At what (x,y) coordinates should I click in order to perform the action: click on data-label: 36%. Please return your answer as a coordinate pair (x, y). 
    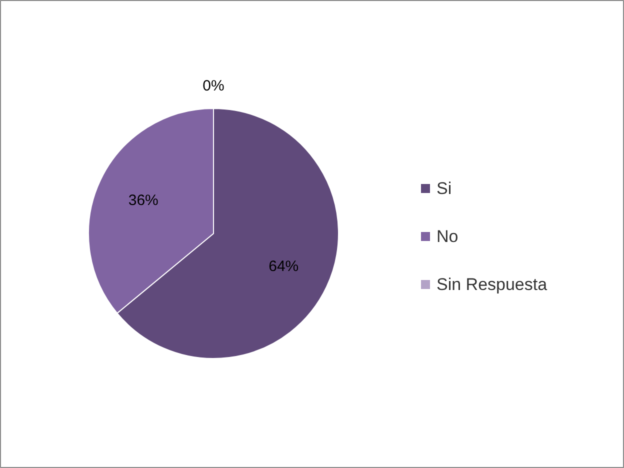
    Looking at the image, I should click on (143, 200).